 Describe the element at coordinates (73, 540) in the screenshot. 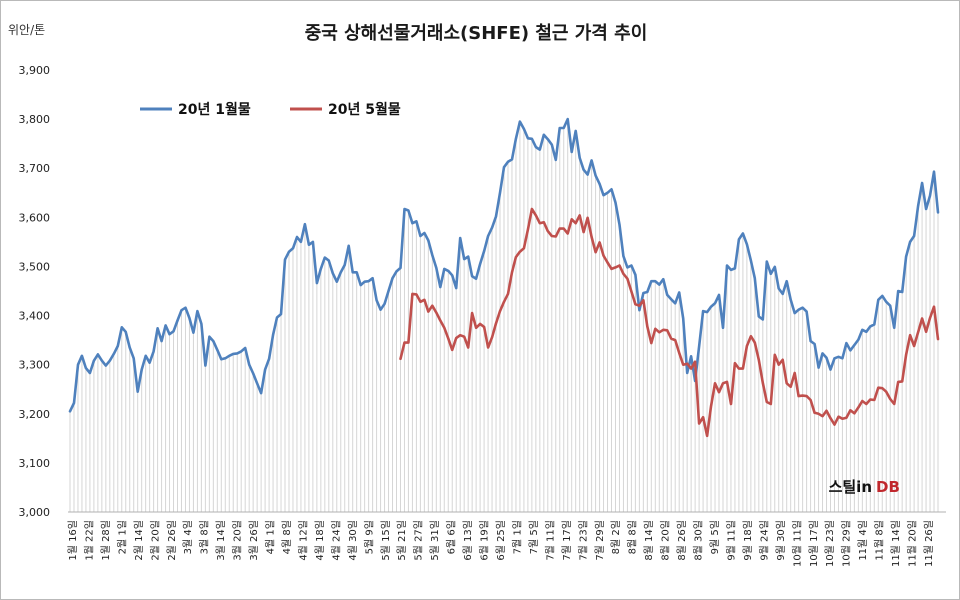

I see `x-tick-label: 1월 16일` at that location.